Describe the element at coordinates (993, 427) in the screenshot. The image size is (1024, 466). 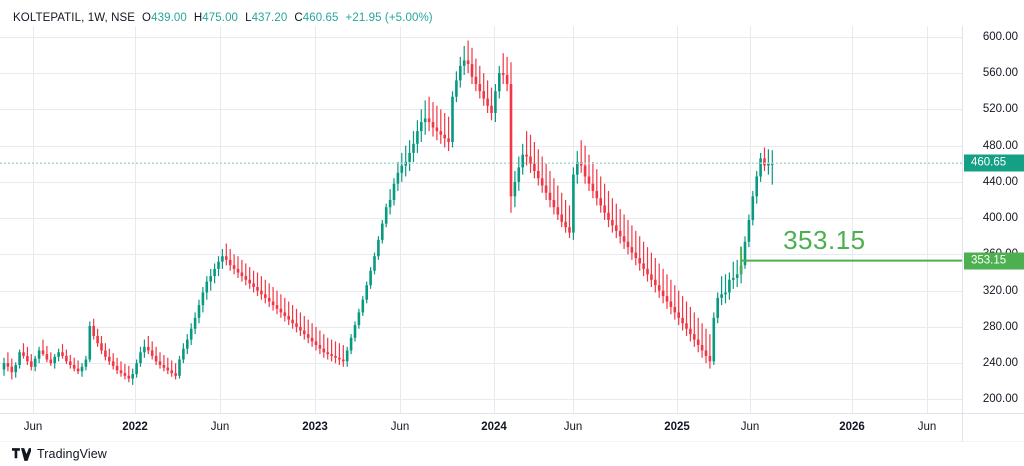
I see `time-axis-corner` at that location.